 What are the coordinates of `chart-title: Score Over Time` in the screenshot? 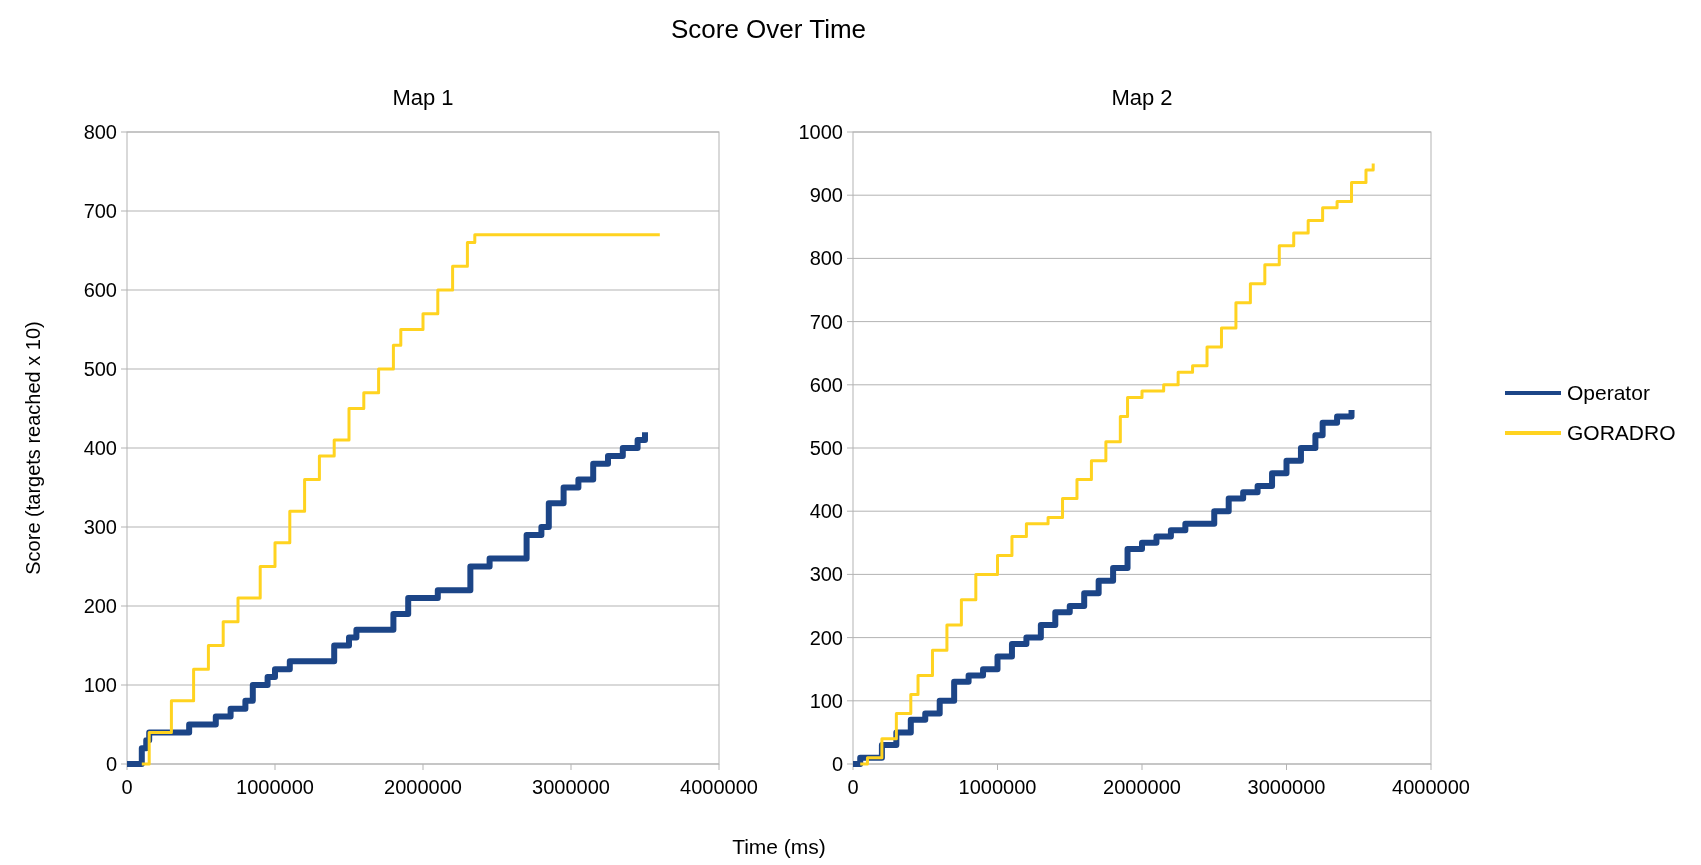 It's located at (768, 29).